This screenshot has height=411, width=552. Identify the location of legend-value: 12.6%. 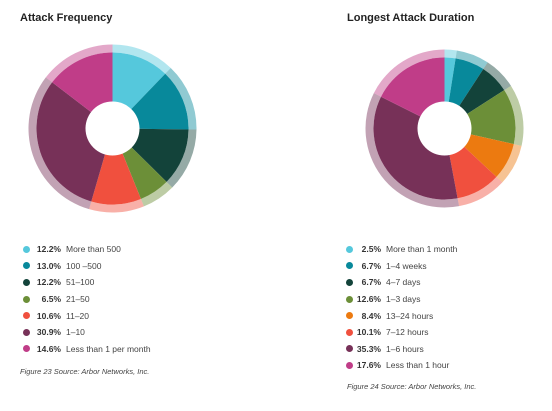
(368, 299).